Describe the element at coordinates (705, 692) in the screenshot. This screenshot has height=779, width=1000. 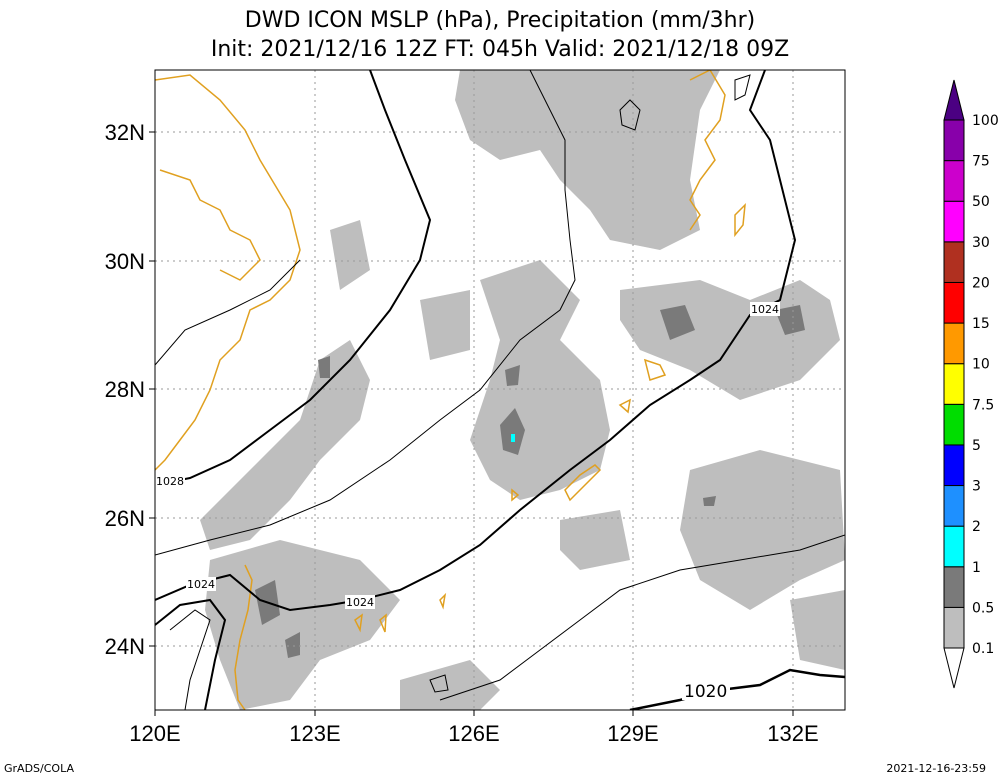
I see `isobar-label-1020: 1020` at that location.